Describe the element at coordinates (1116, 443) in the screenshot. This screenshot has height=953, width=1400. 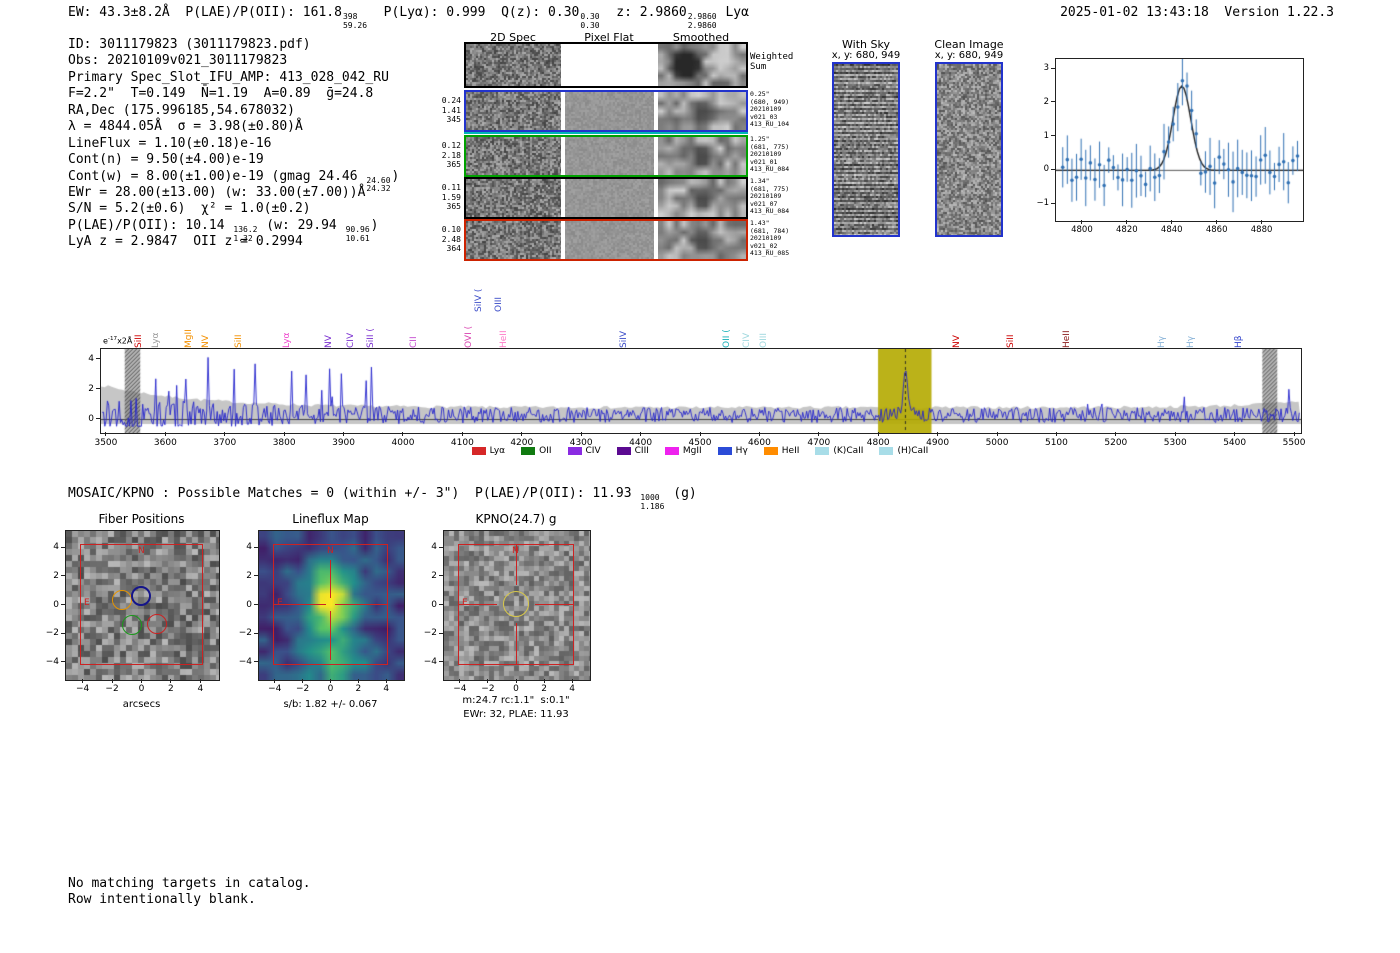
I see `x-tick-label: 5200` at that location.